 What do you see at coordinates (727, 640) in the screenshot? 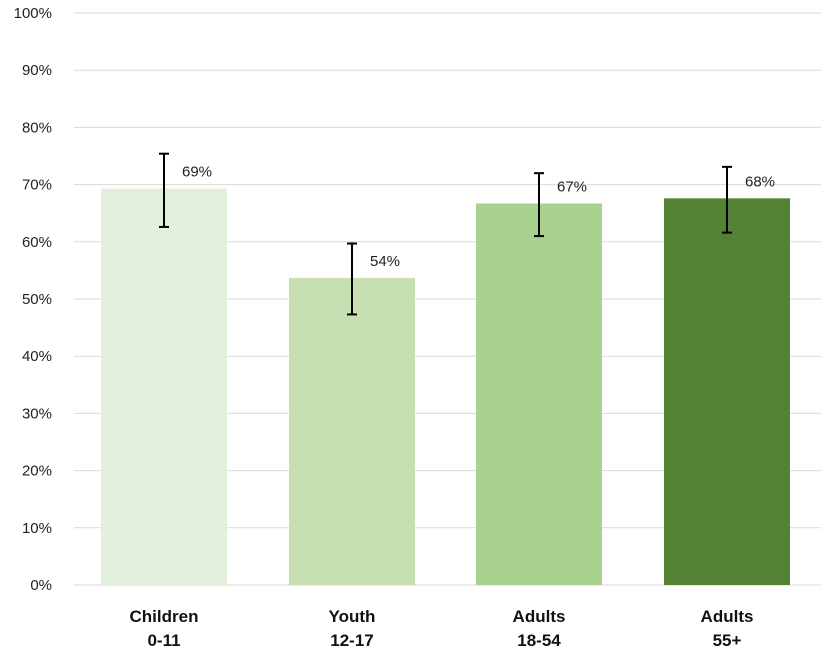
I see `category-label-line-2: 55+` at bounding box center [727, 640].